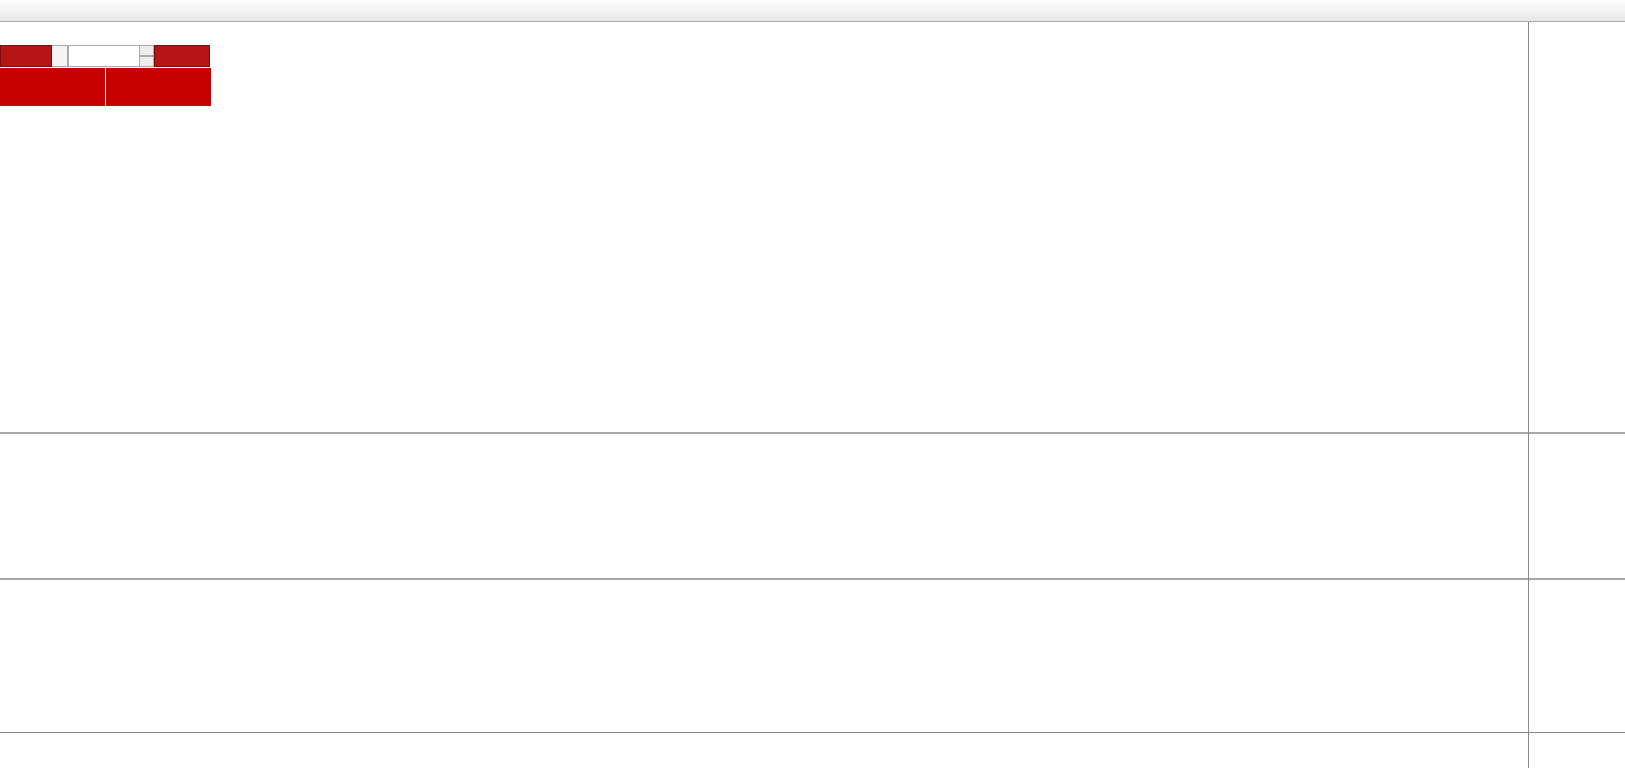 This screenshot has width=1625, height=768. What do you see at coordinates (812, 11) in the screenshot?
I see `main-toolbar` at bounding box center [812, 11].